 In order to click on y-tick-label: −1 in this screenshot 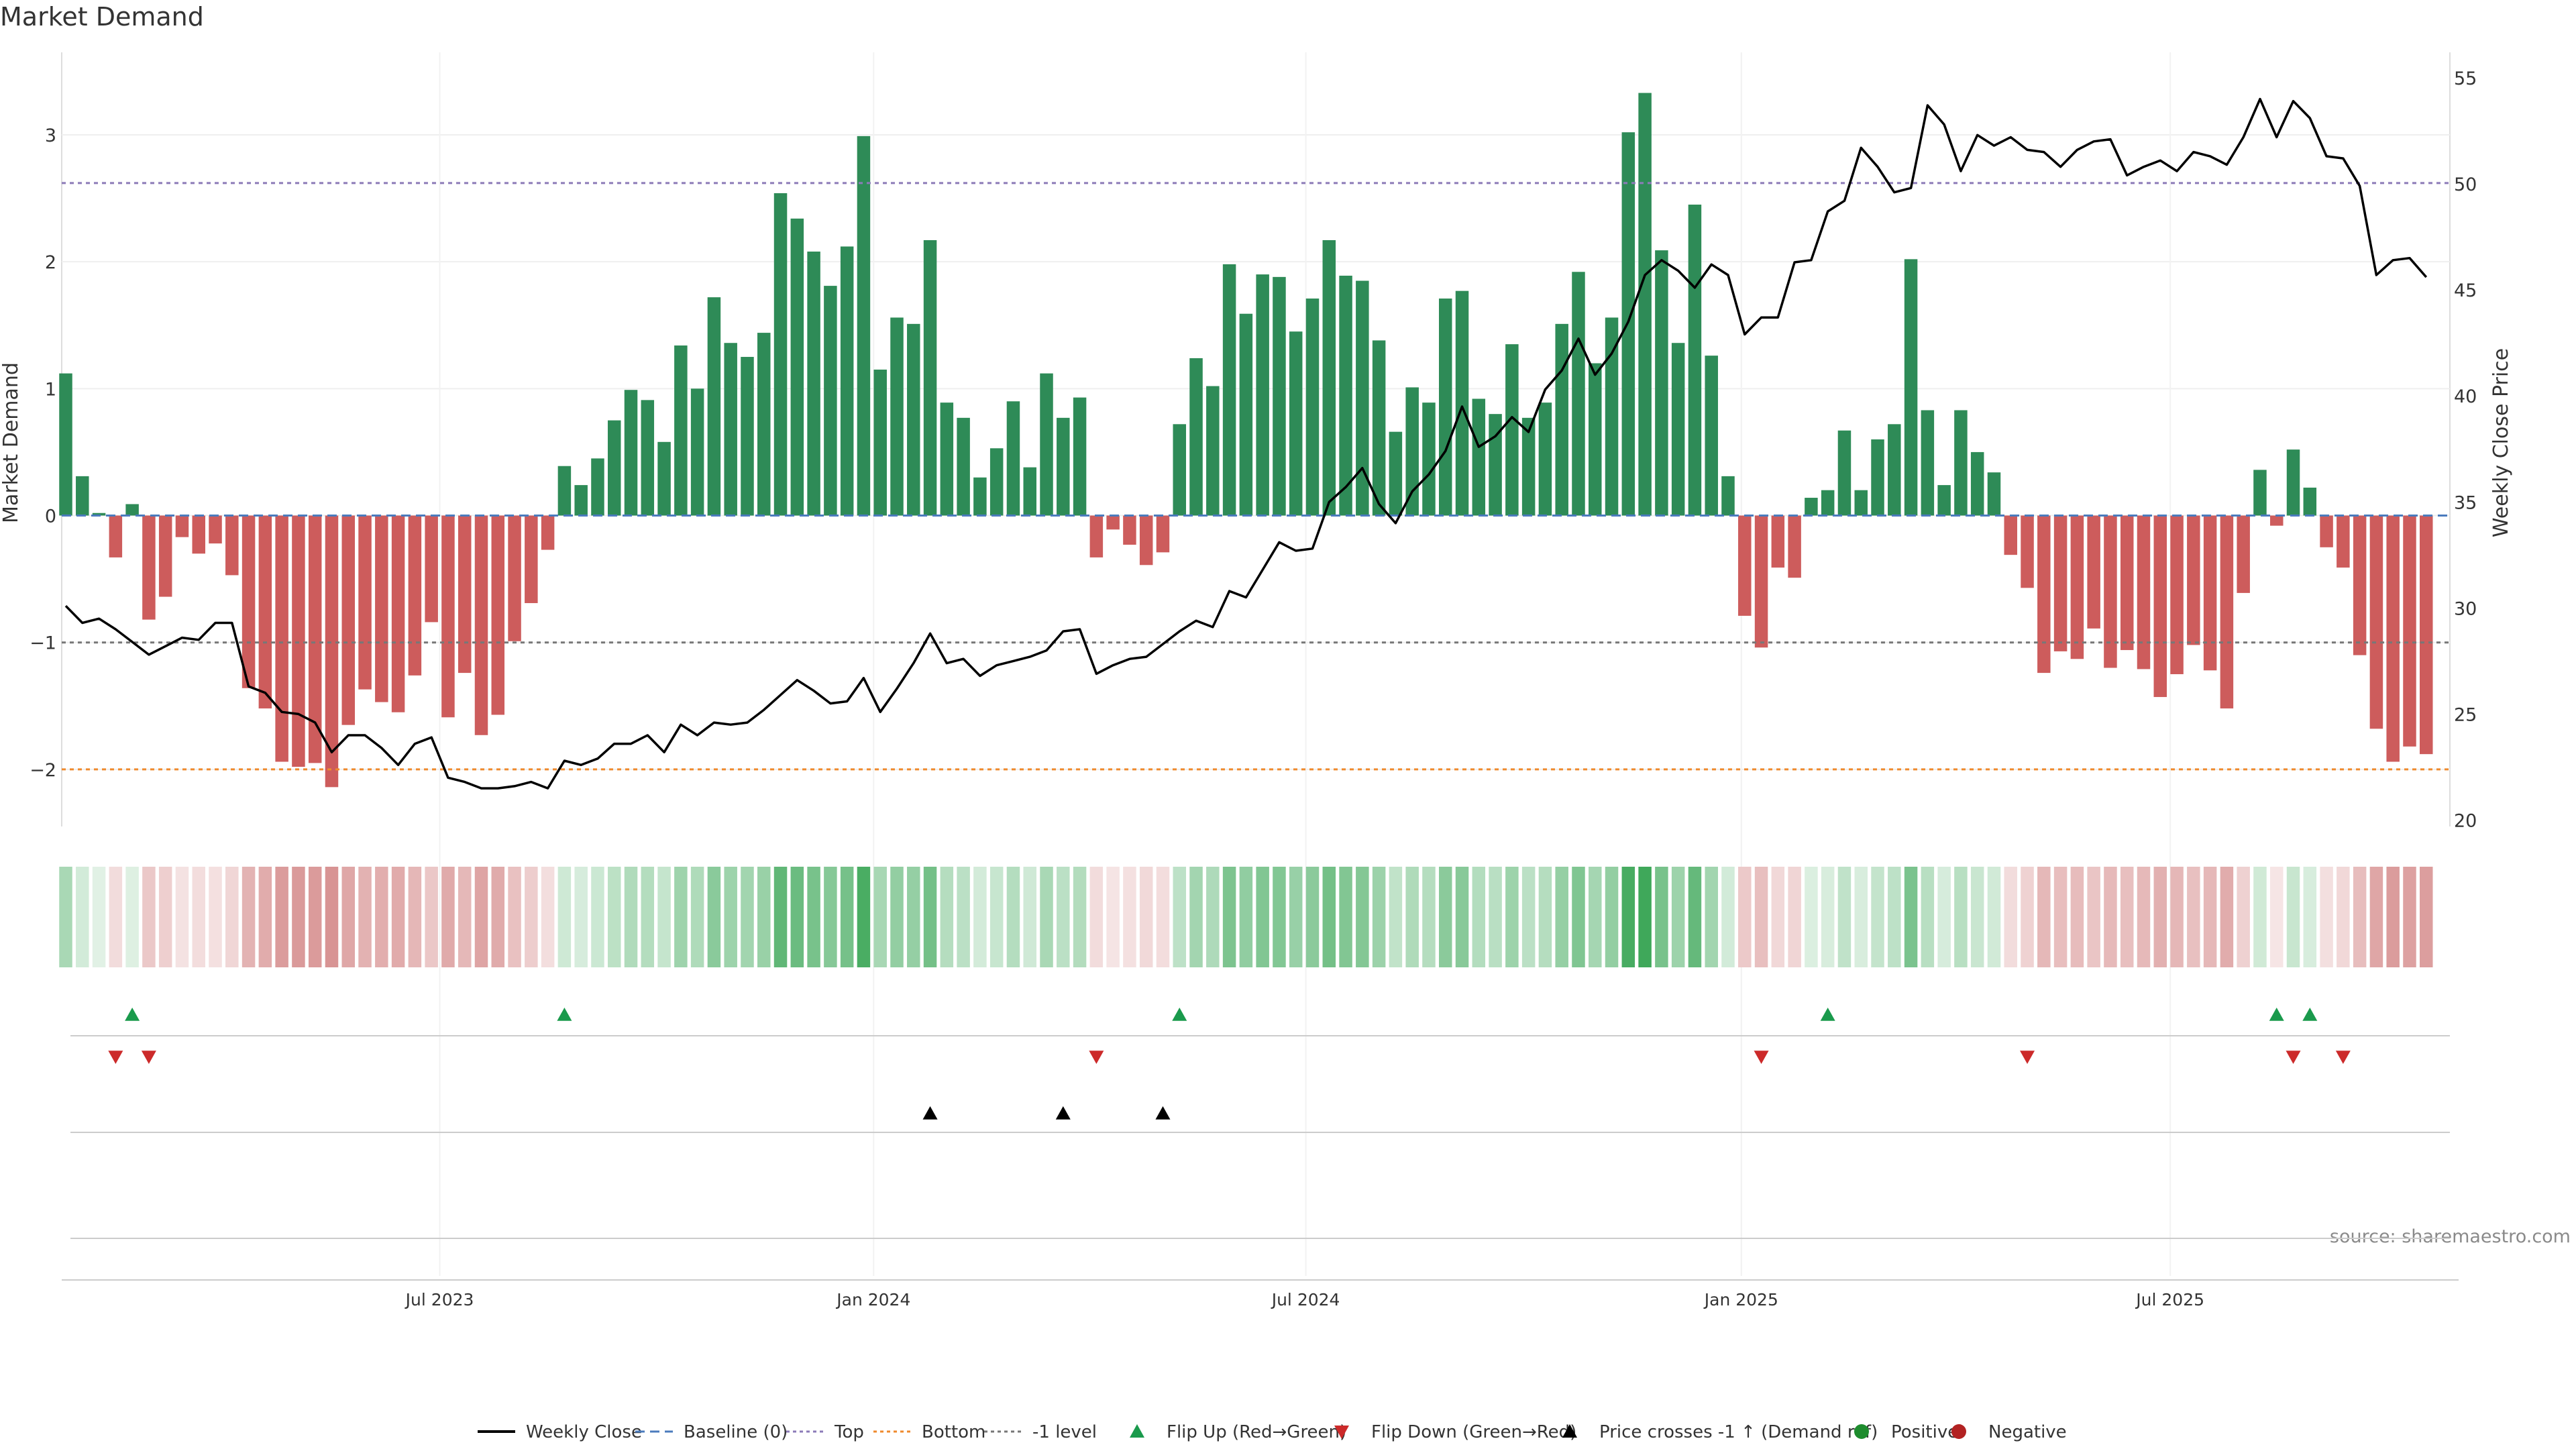, I will do `click(43, 643)`.